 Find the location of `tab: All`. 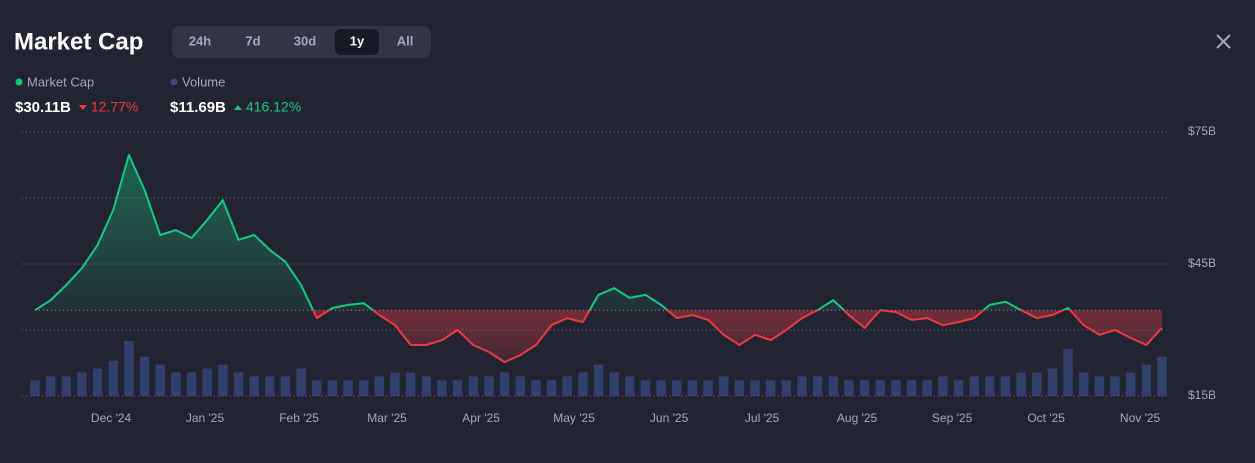

tab: All is located at coordinates (405, 40).